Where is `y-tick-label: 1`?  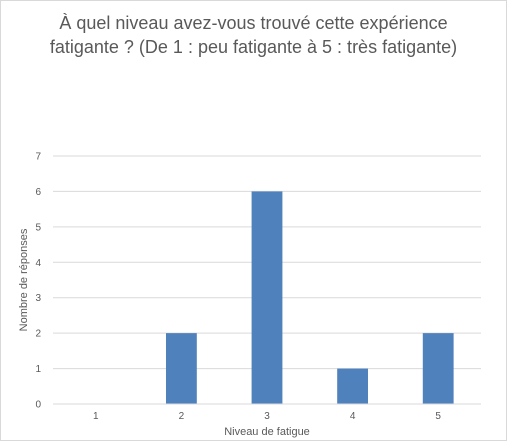
y-tick-label: 1 is located at coordinates (38, 369).